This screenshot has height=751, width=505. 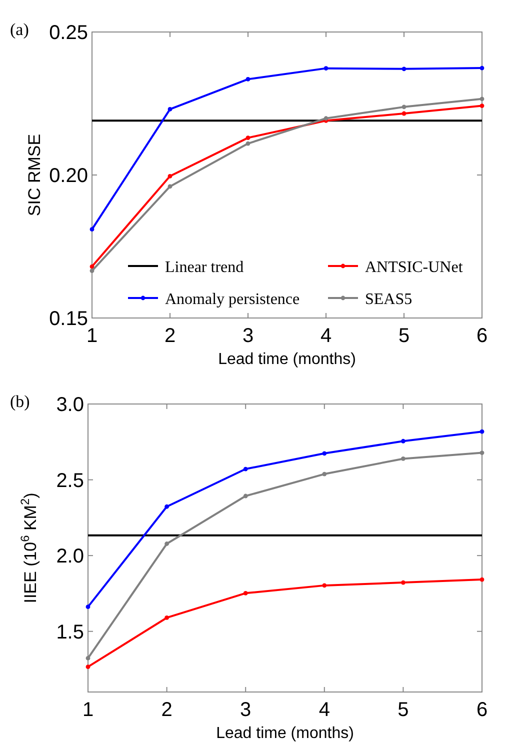 What do you see at coordinates (70, 632) in the screenshot?
I see `y-tick-label: 1.5` at bounding box center [70, 632].